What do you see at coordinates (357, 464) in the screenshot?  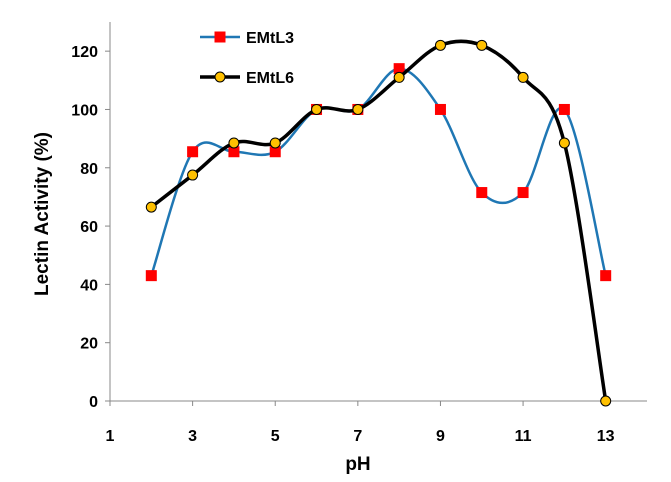 I see `x-axis-title: pH` at bounding box center [357, 464].